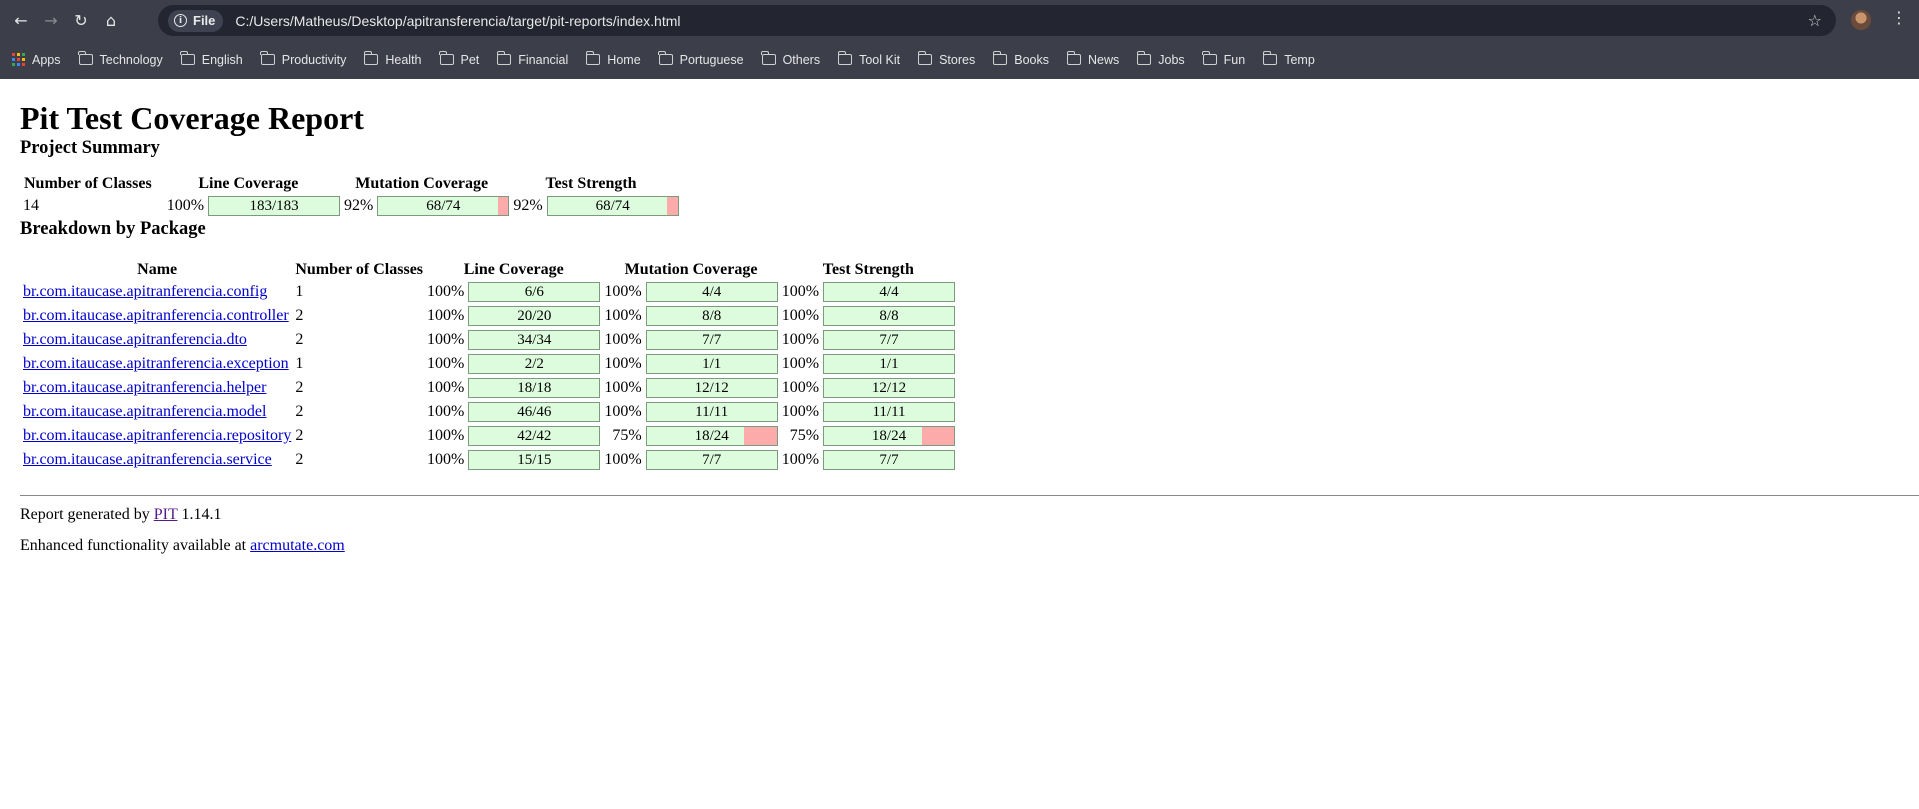 This screenshot has height=809, width=1919. What do you see at coordinates (51, 20) in the screenshot?
I see `forward-arrow-icon: →` at bounding box center [51, 20].